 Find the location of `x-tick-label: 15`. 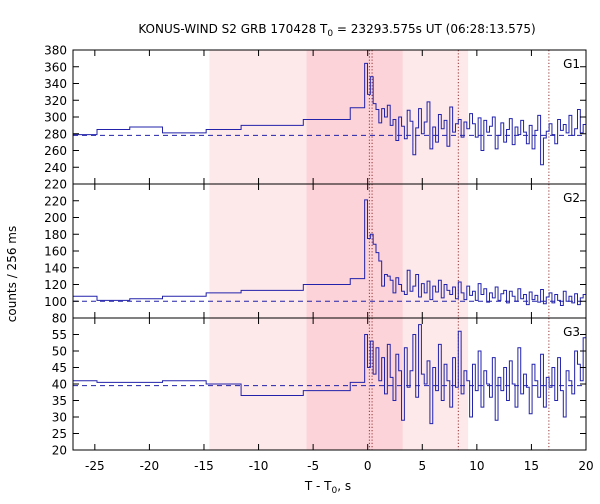

x-tick-label: 15 is located at coordinates (531, 466).